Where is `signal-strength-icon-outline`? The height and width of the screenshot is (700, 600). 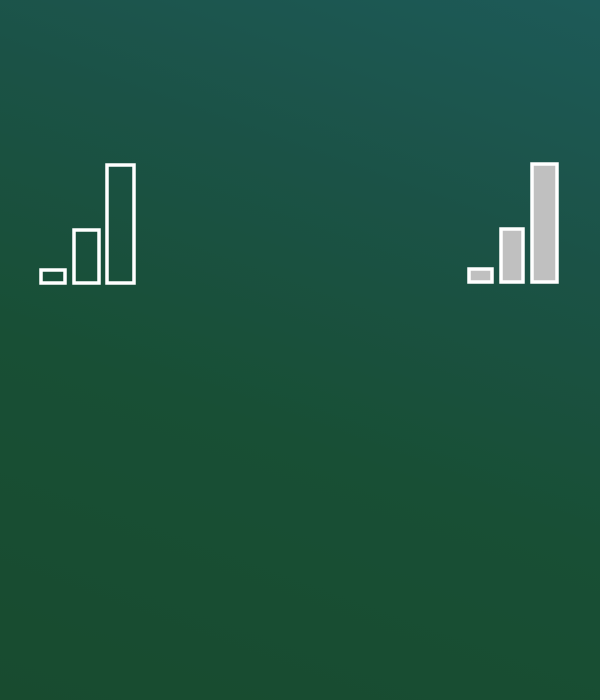 signal-strength-icon-outline is located at coordinates (88, 225).